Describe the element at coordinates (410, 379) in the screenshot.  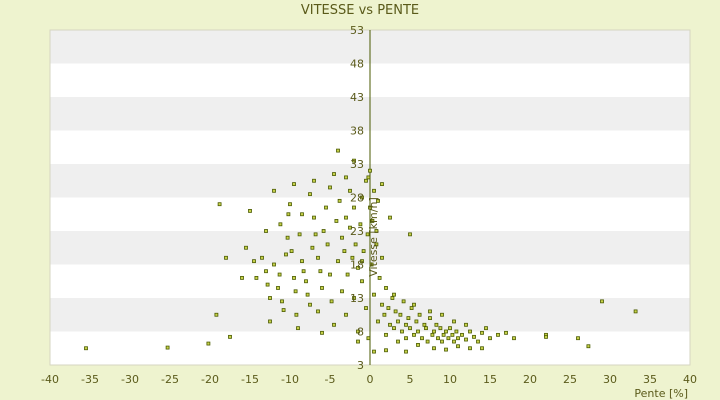
I see `x-tick-label: 5` at that location.